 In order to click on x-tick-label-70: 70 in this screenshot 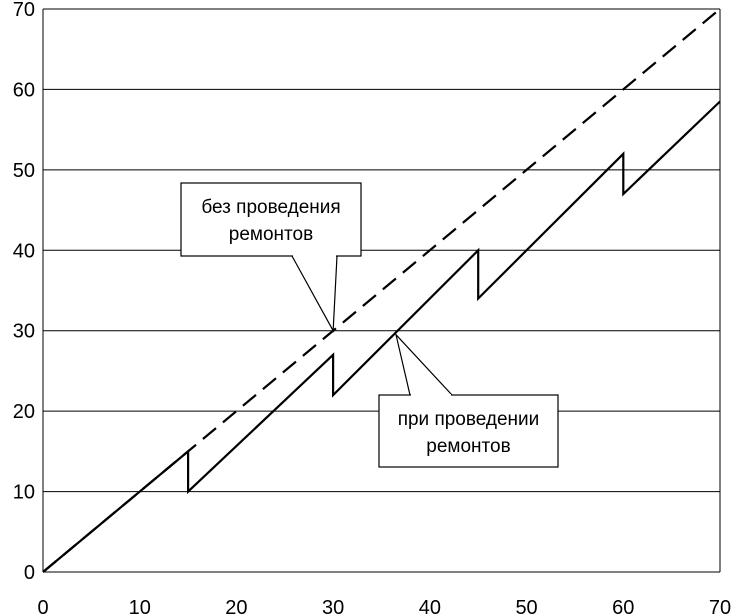, I will do `click(720, 606)`.